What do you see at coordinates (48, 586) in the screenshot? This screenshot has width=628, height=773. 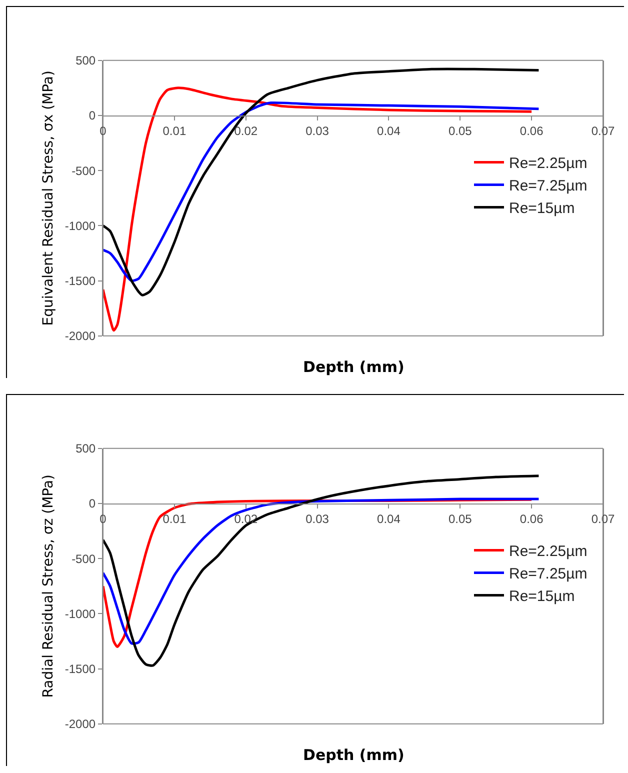 I see `y-axis-title: Radial Residual Stress, σz (MPa)` at bounding box center [48, 586].